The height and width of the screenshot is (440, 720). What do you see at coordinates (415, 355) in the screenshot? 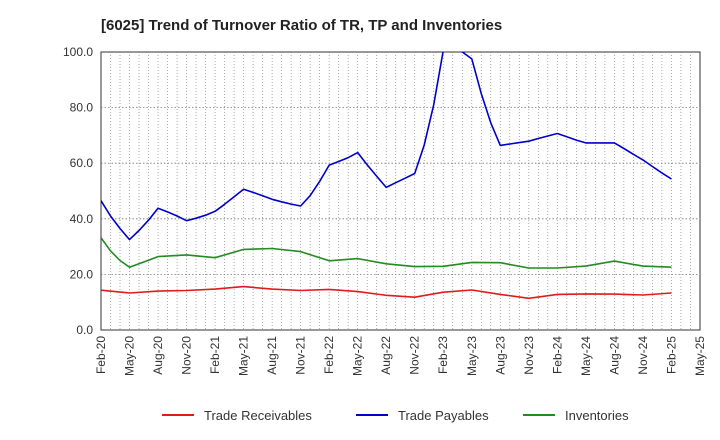
I see `x-tick-label: Nov-22` at bounding box center [415, 355].